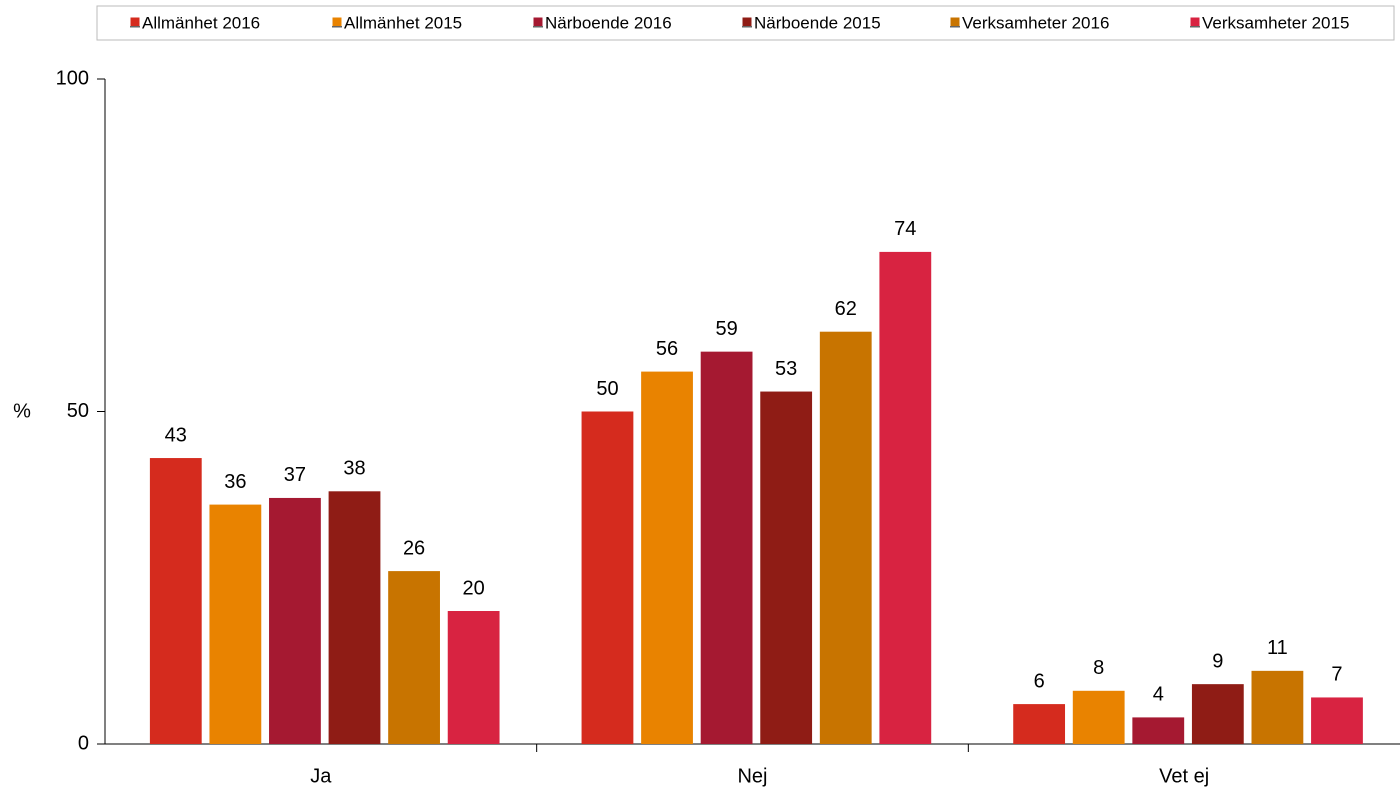  What do you see at coordinates (726, 329) in the screenshot?
I see `data-label: 59` at bounding box center [726, 329].